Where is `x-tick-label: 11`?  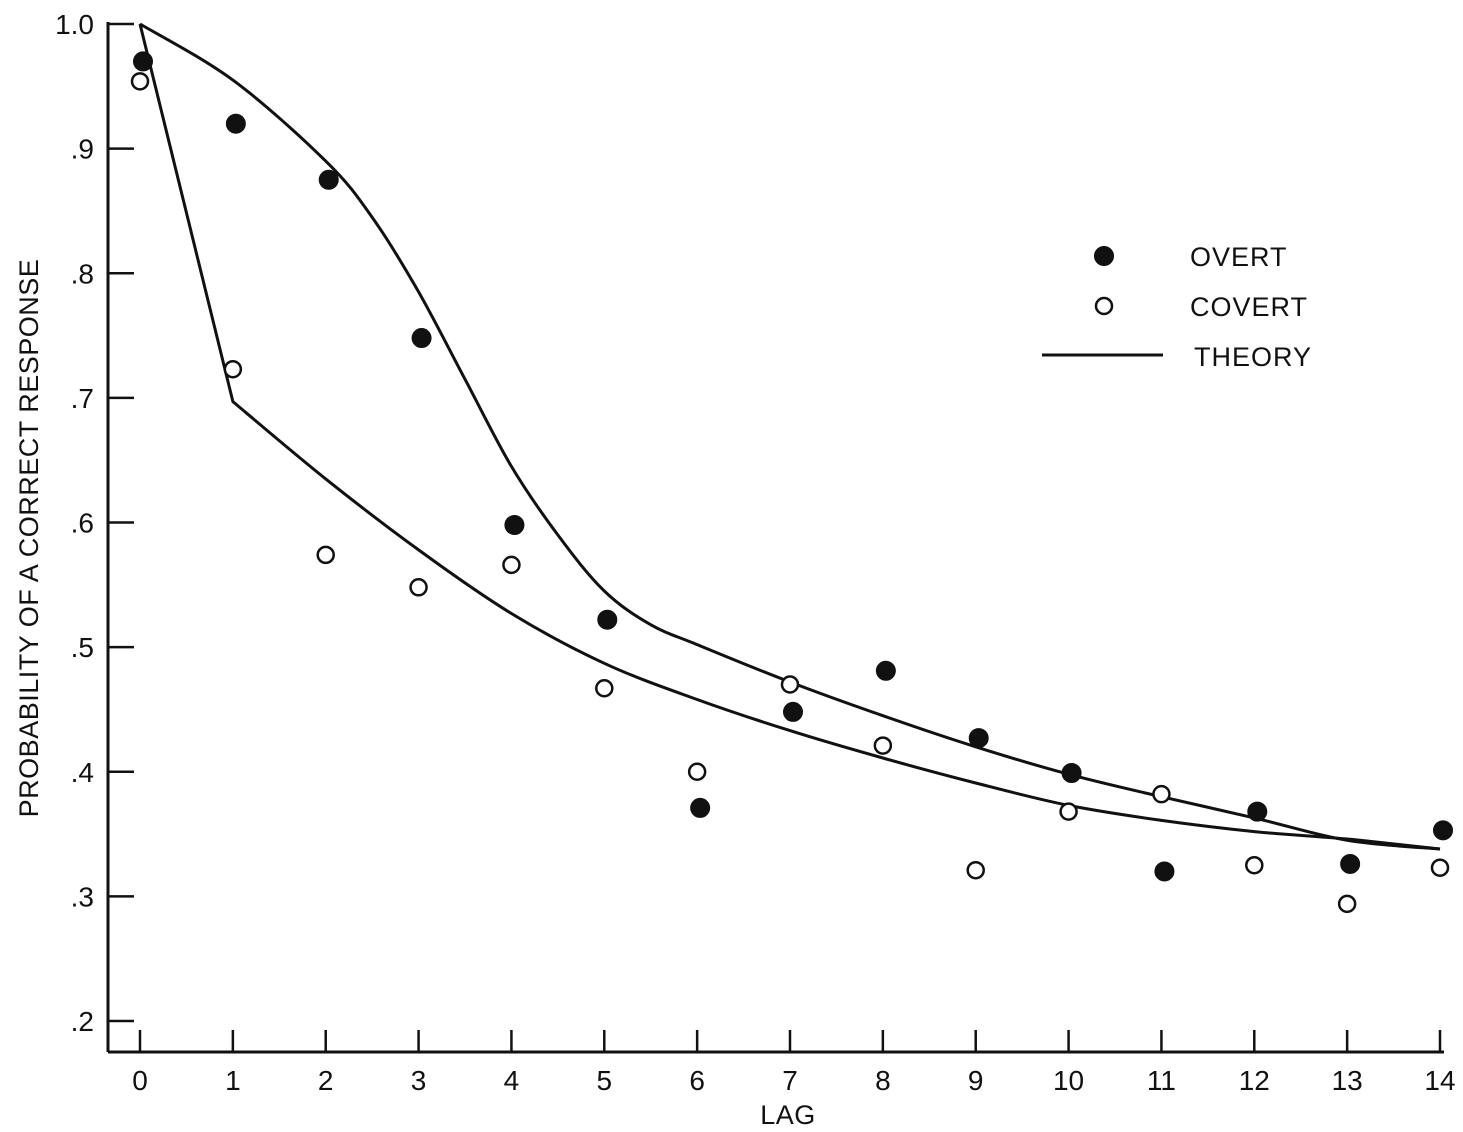 x-tick-label: 11 is located at coordinates (1161, 1080).